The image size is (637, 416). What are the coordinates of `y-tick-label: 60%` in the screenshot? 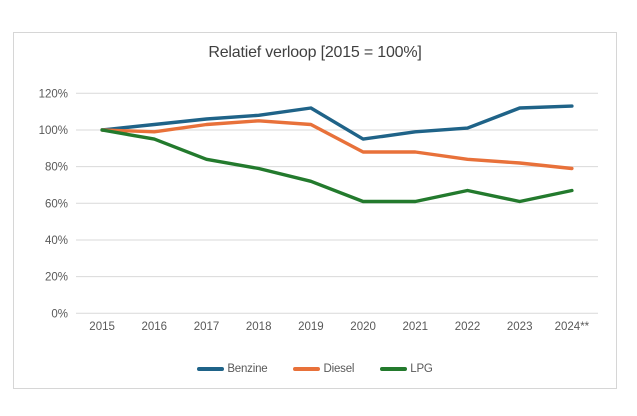 It's located at (56, 204).